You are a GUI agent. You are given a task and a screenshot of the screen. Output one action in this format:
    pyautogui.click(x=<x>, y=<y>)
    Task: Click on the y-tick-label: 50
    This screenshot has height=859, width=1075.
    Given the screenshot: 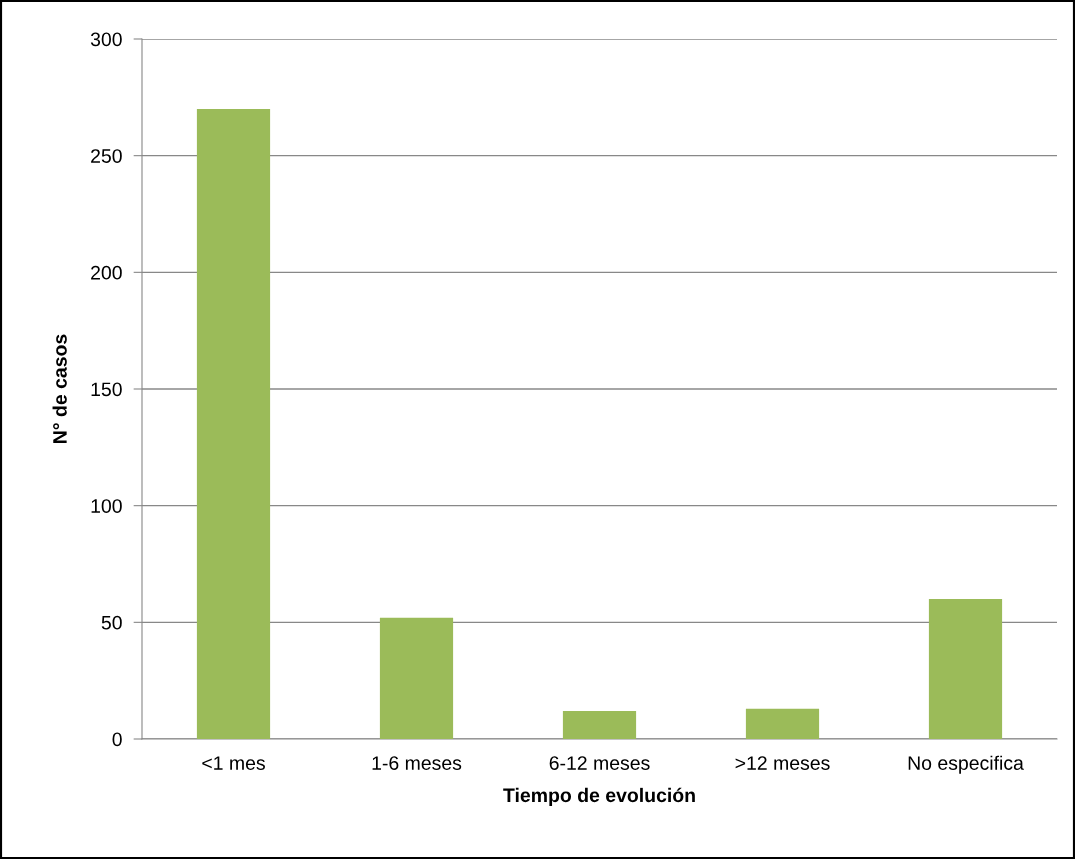 What is the action you would take?
    pyautogui.click(x=111, y=622)
    